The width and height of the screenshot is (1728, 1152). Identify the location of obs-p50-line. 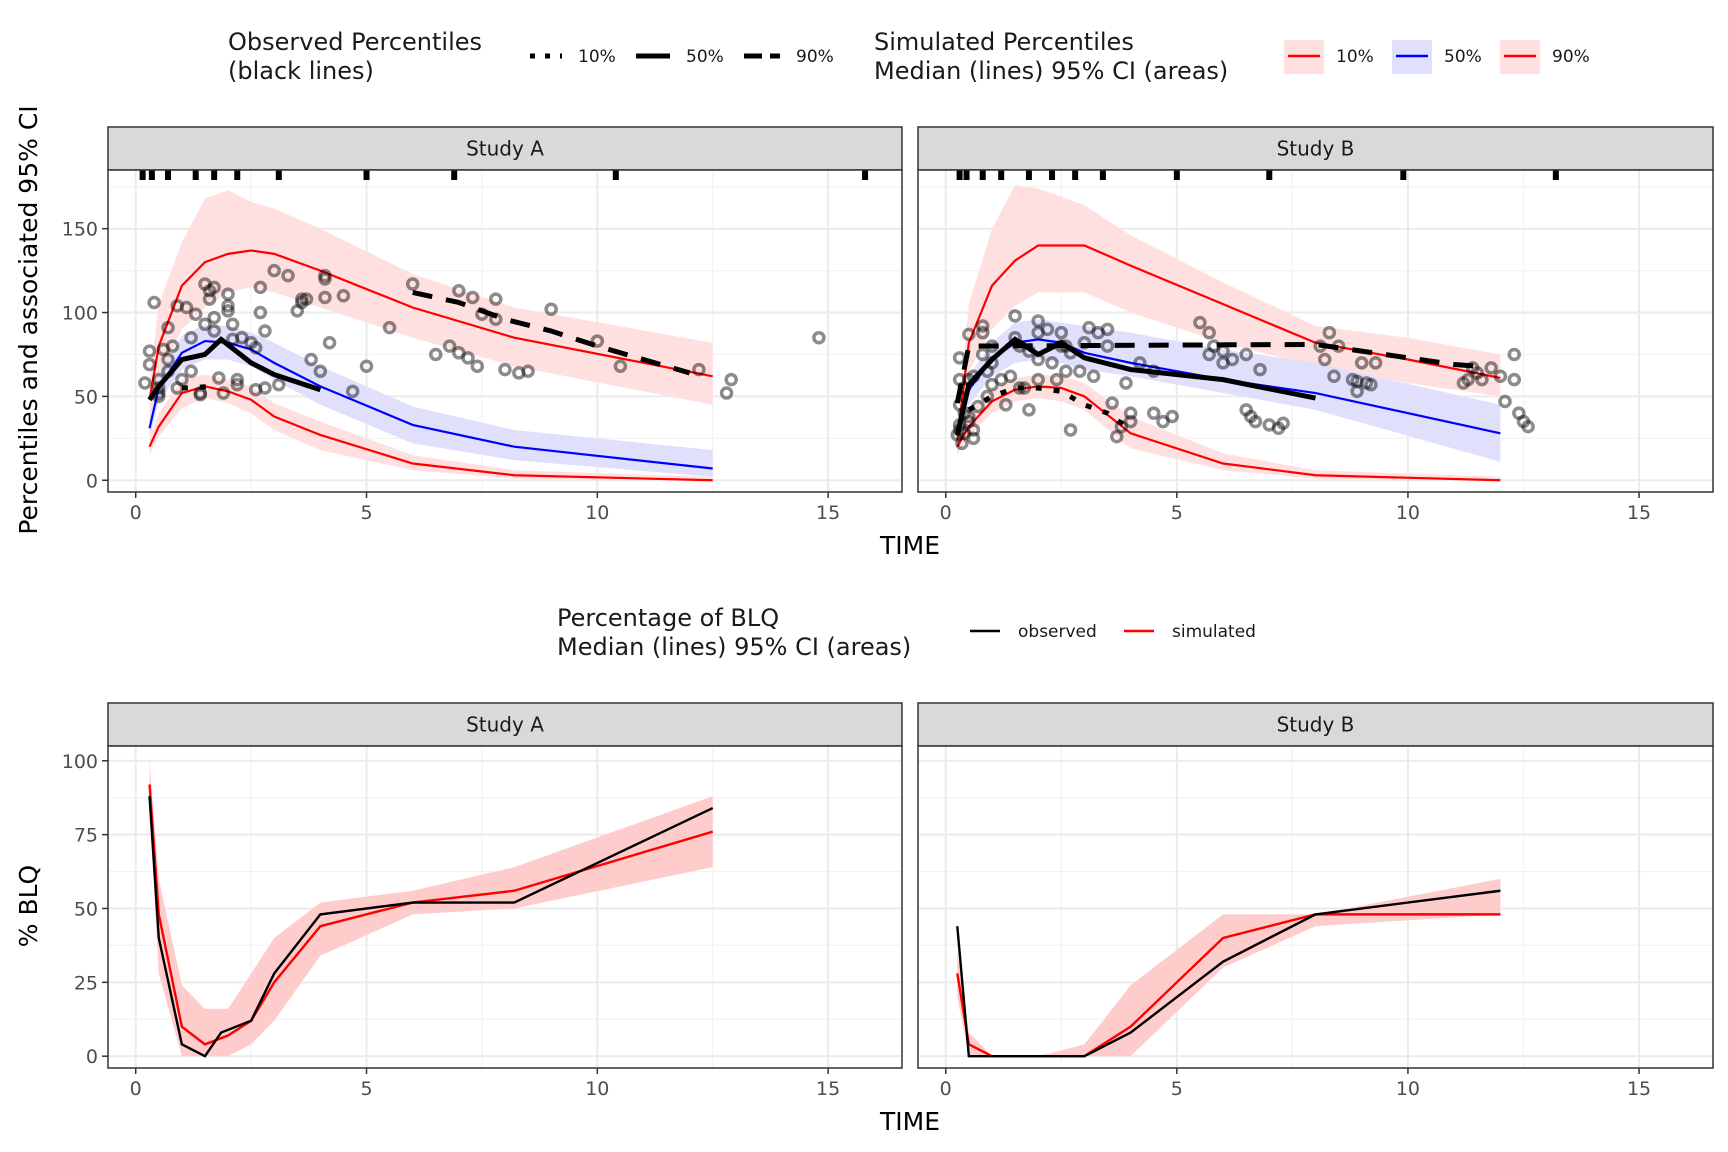
(234, 369).